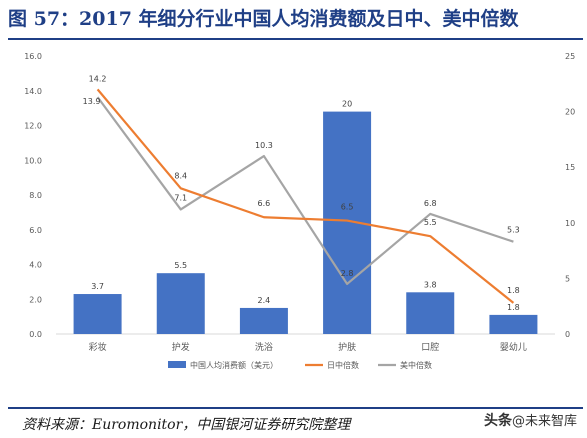  I want to click on us-china-data-label: 2.8, so click(347, 273).